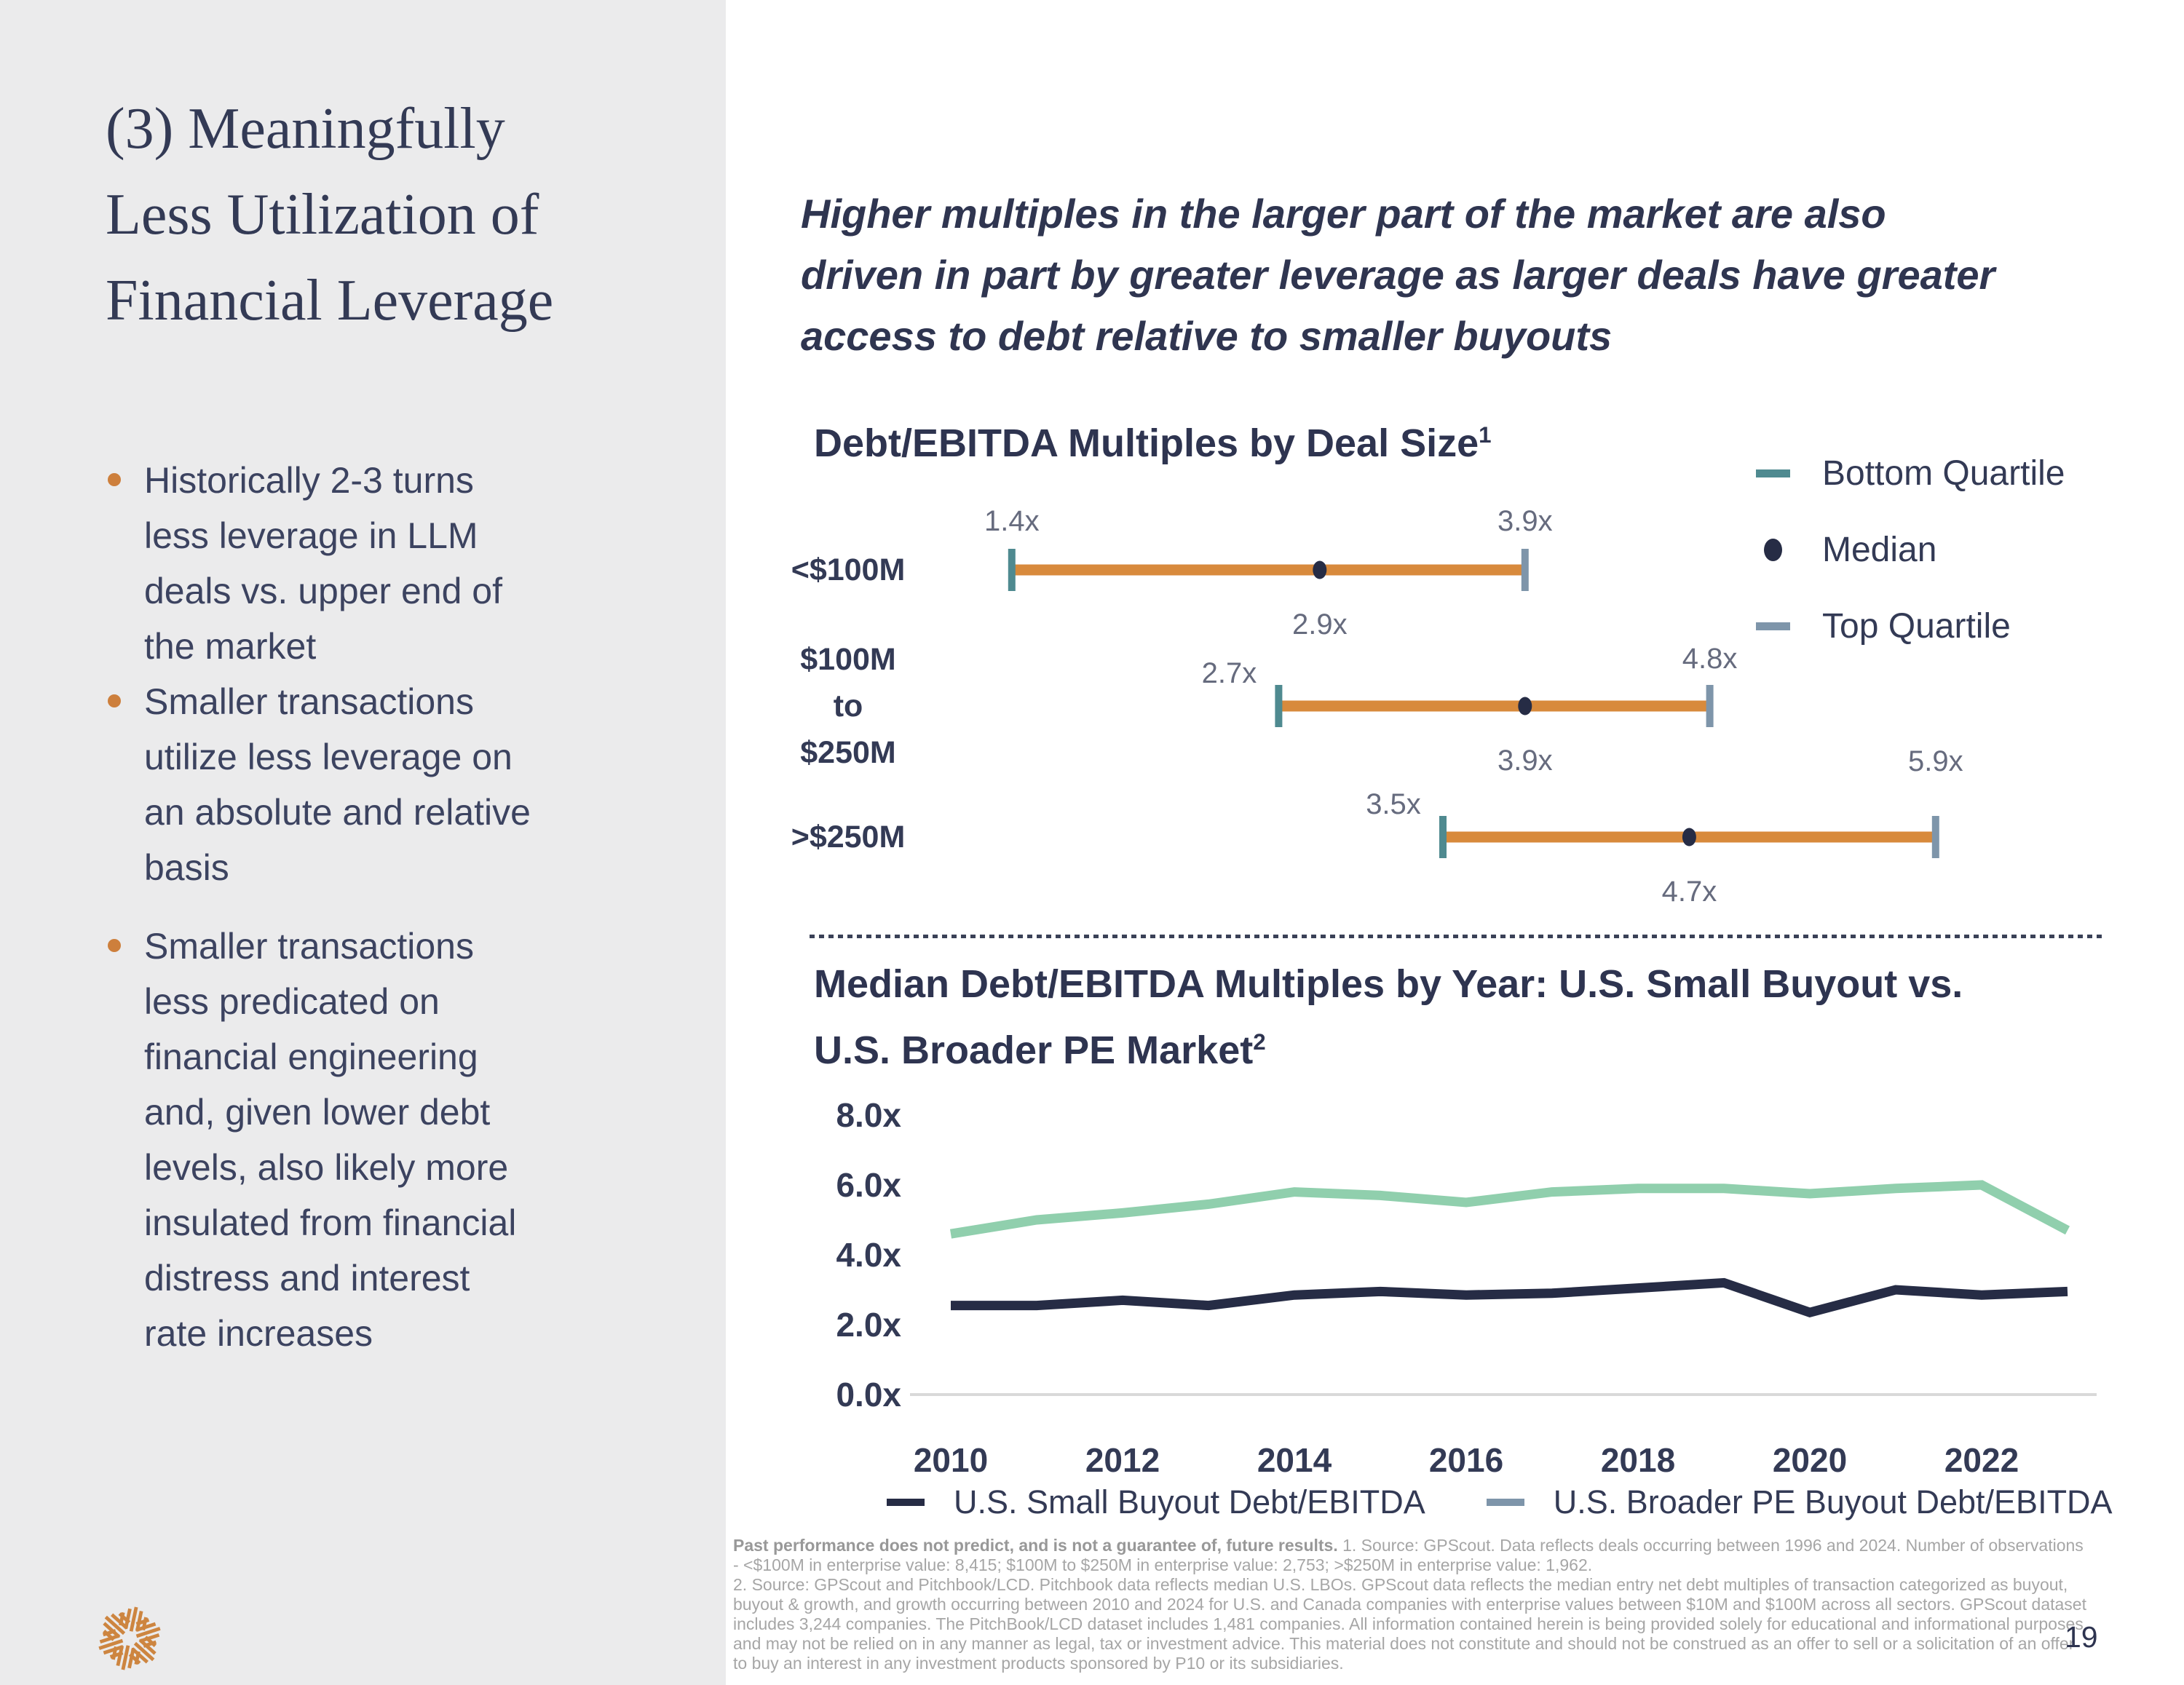  I want to click on value-label: 1.4x, so click(1012, 521).